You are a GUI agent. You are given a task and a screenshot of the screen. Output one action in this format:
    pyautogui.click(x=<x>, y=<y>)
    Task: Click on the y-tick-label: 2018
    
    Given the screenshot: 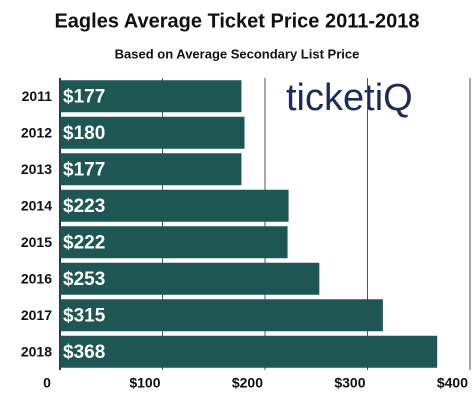 What is the action you would take?
    pyautogui.click(x=36, y=351)
    